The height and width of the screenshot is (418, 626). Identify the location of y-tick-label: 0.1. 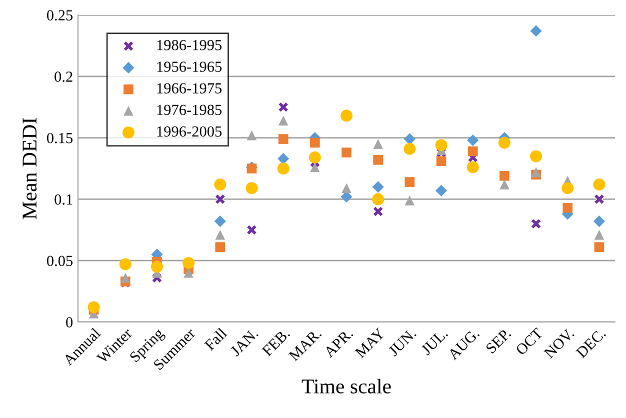
(63, 199).